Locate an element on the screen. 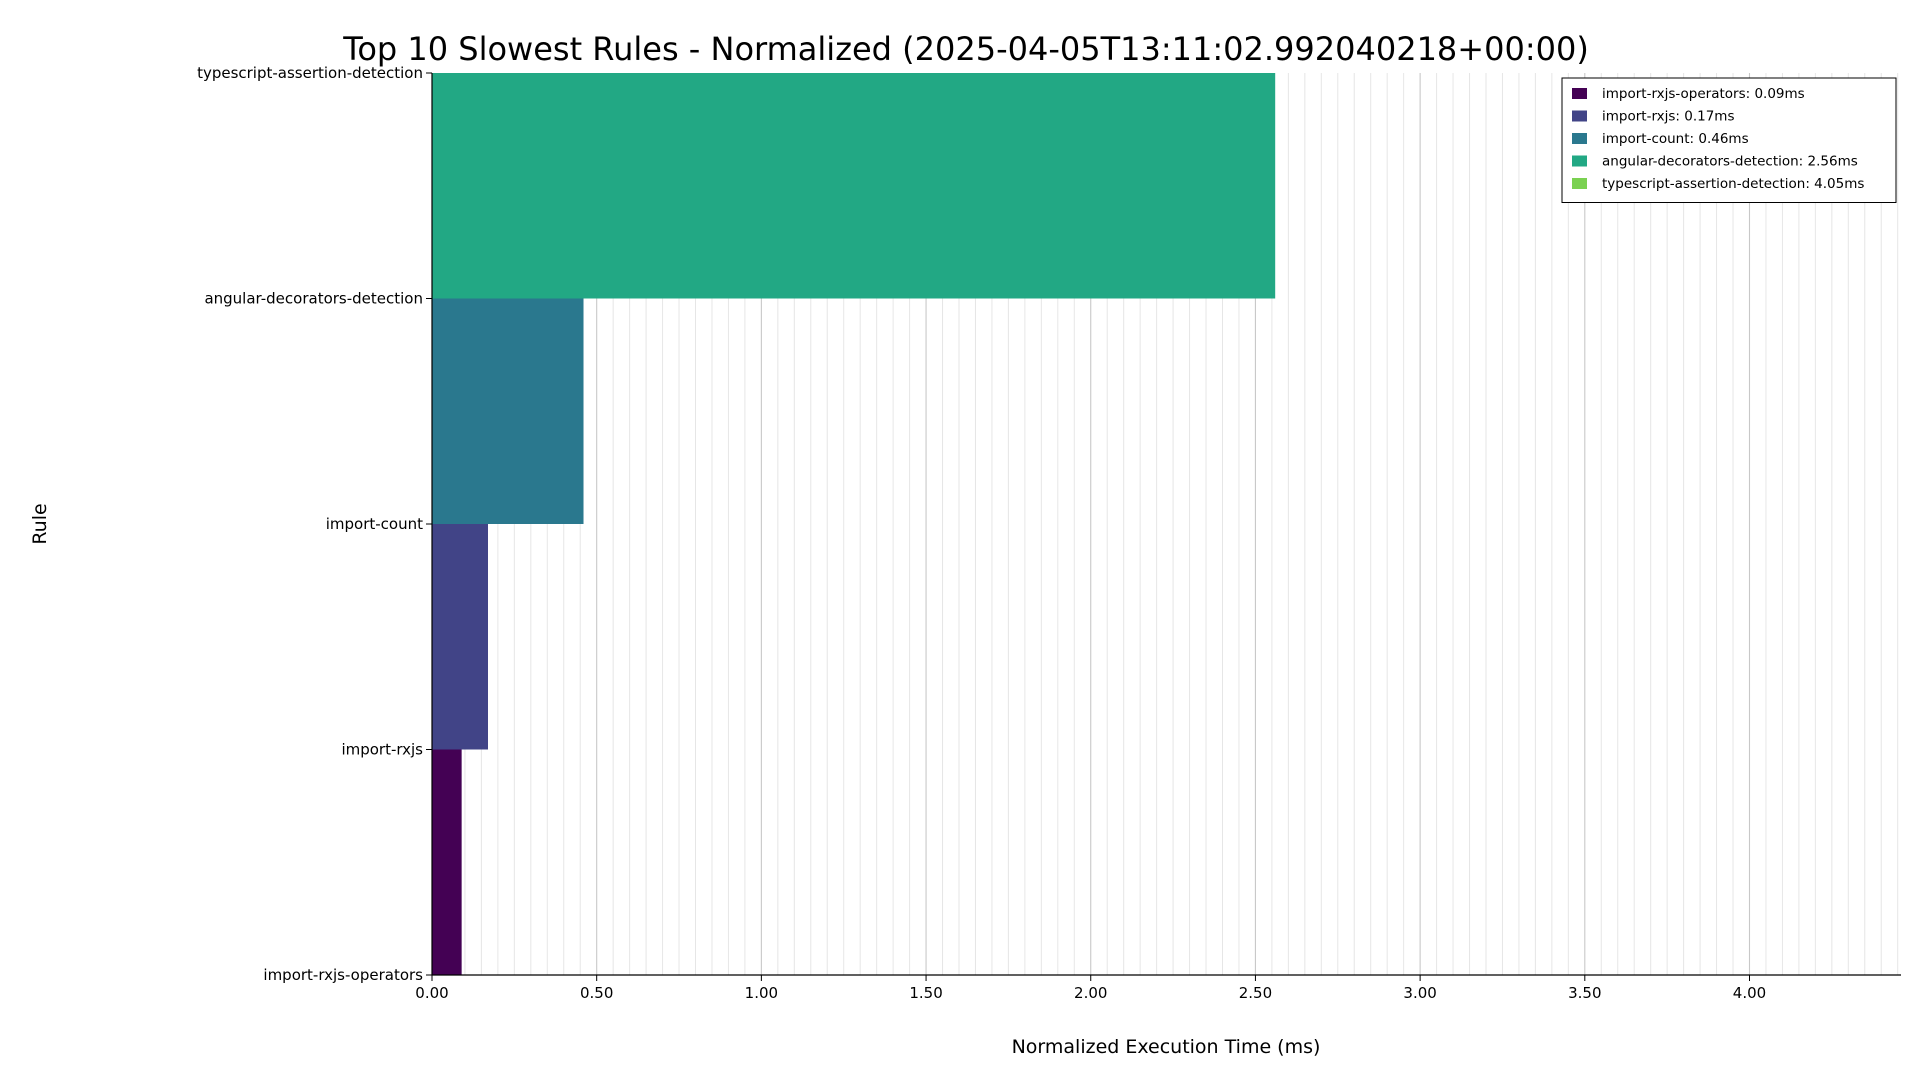 The height and width of the screenshot is (1080, 1920). x-tick-label: 3.50 is located at coordinates (1584, 993).